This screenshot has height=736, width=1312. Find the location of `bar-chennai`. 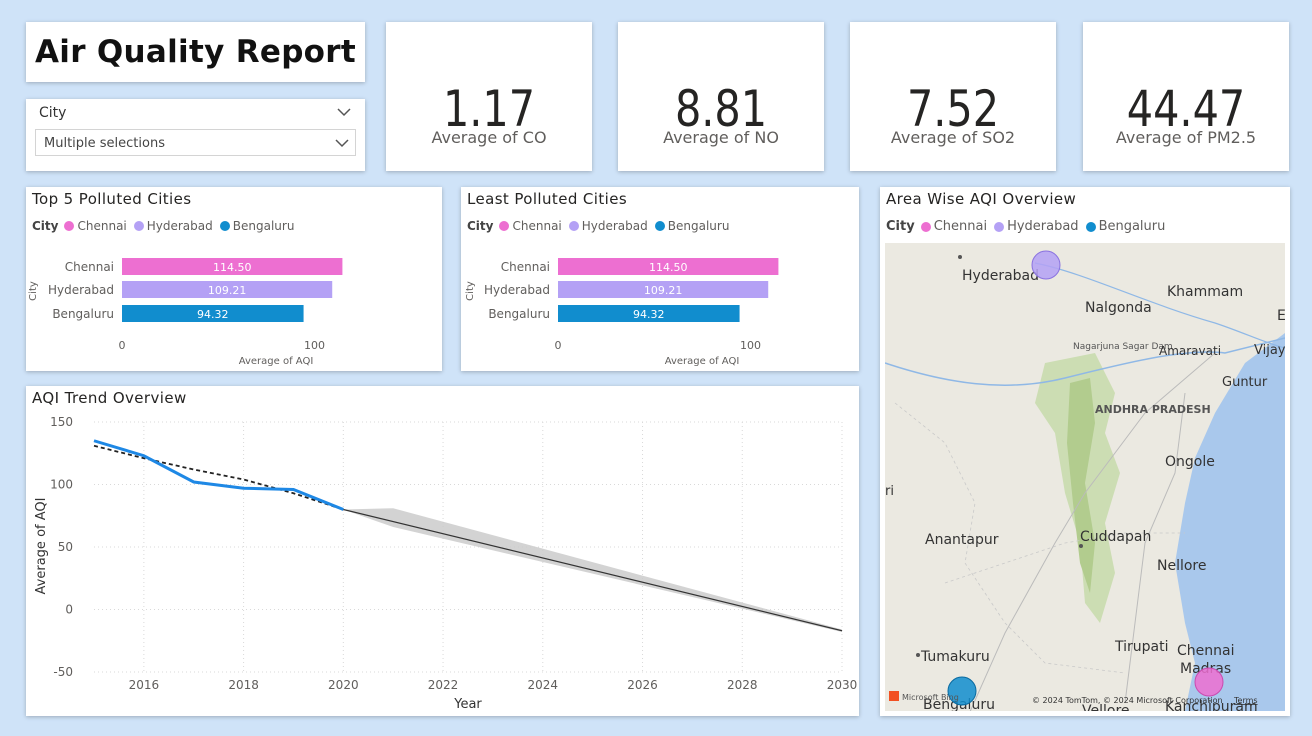

bar-chennai is located at coordinates (232, 266).